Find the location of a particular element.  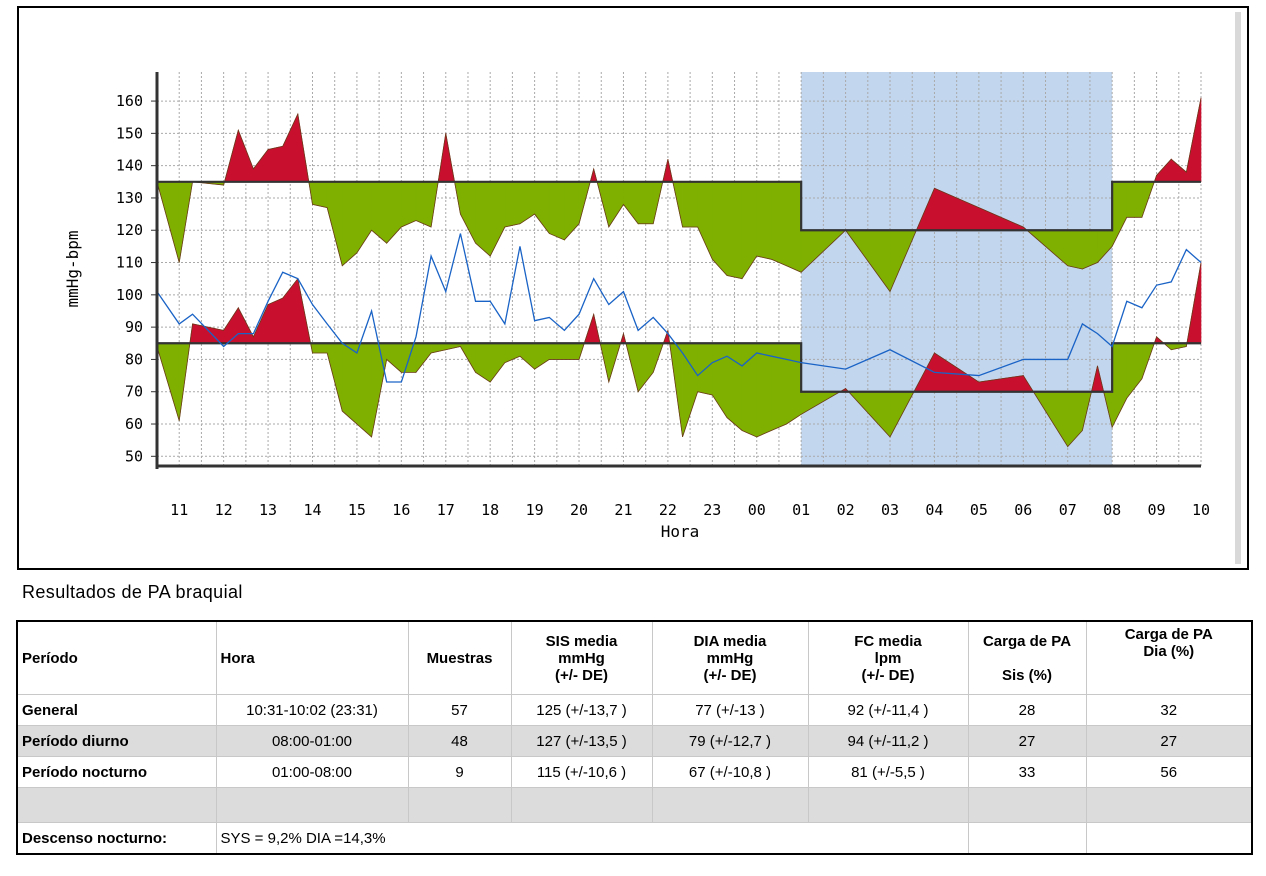

cell-carga-dia: 27 is located at coordinates (1169, 741).